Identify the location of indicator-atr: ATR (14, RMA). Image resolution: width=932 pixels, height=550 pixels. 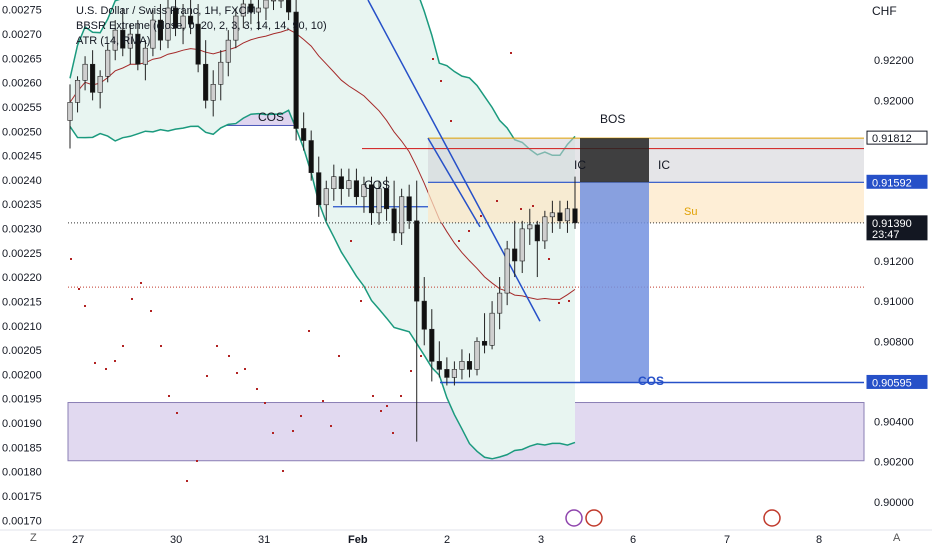
(113, 41).